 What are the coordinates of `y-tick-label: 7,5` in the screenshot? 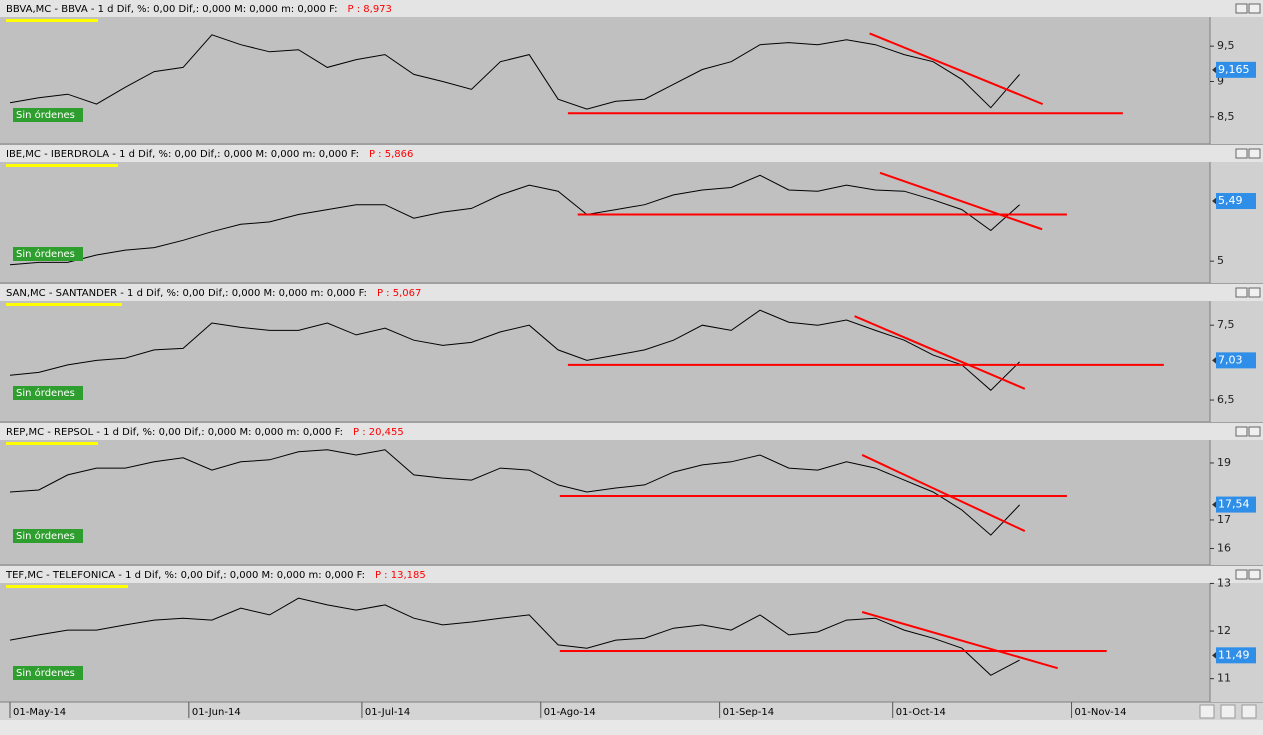 It's located at (1226, 324).